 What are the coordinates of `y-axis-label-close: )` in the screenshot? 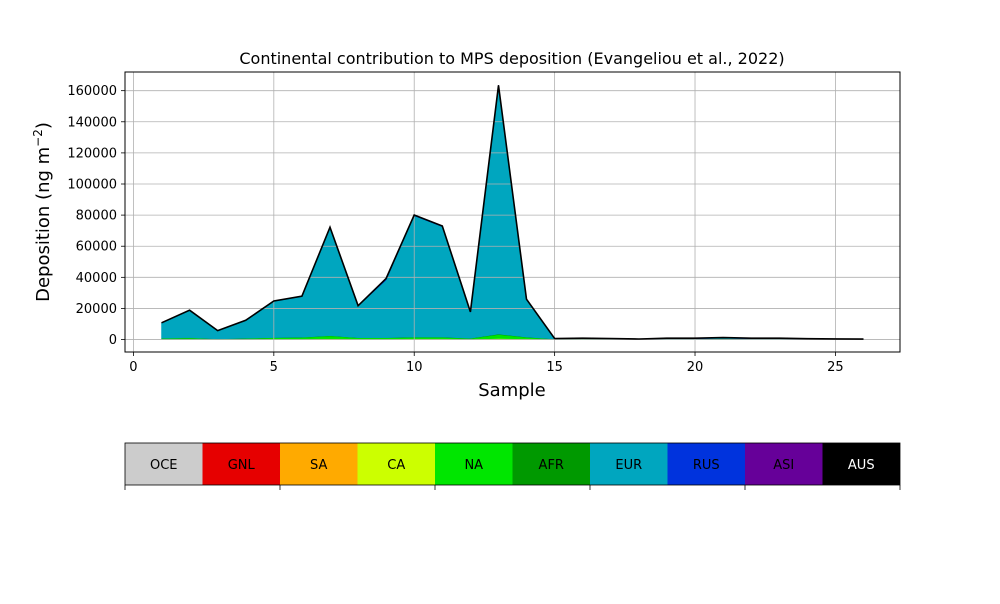 It's located at (43, 125).